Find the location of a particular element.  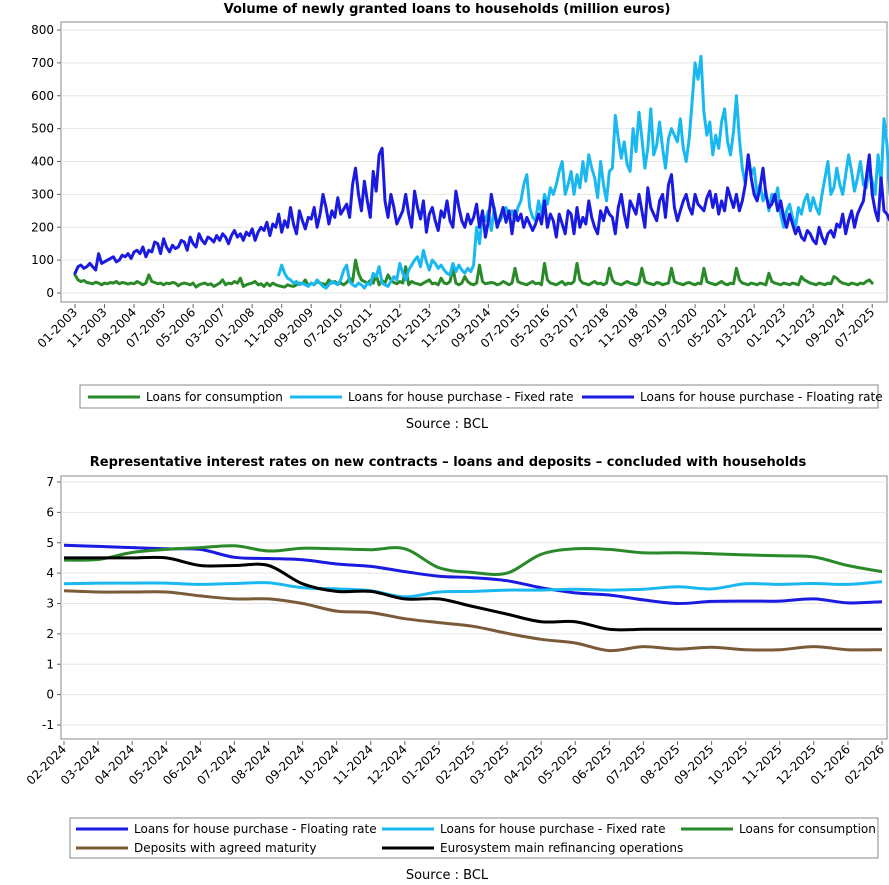

chart-2-y-tick-label: 2 is located at coordinates (50, 634).